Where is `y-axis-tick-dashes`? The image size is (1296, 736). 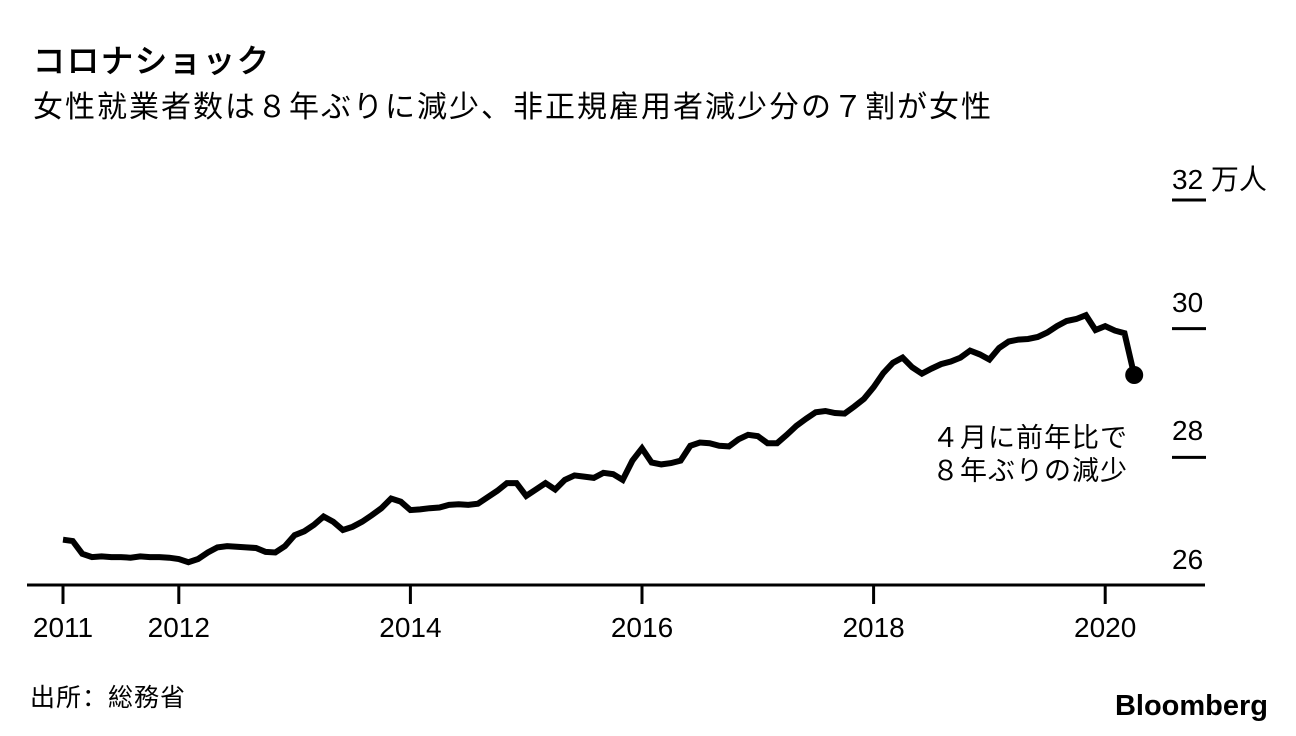
y-axis-tick-dashes is located at coordinates (1189, 328).